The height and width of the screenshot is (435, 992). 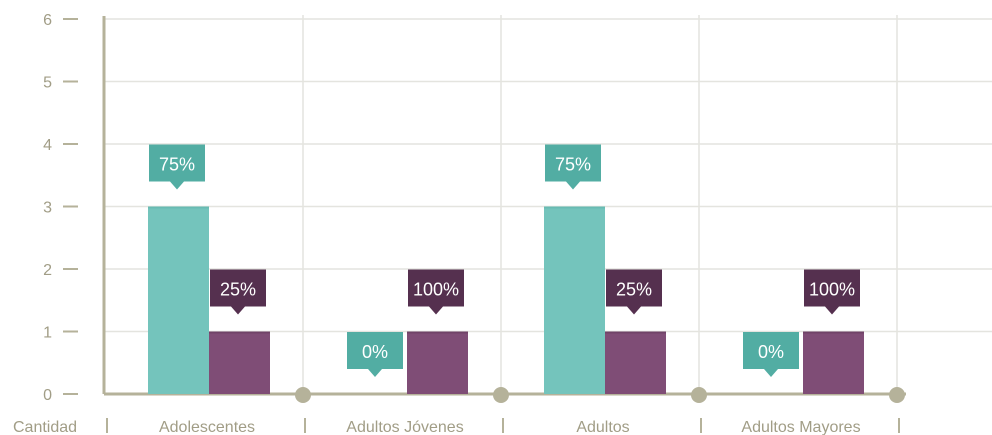 What do you see at coordinates (602, 427) in the screenshot?
I see `x-category-label: Adultos` at bounding box center [602, 427].